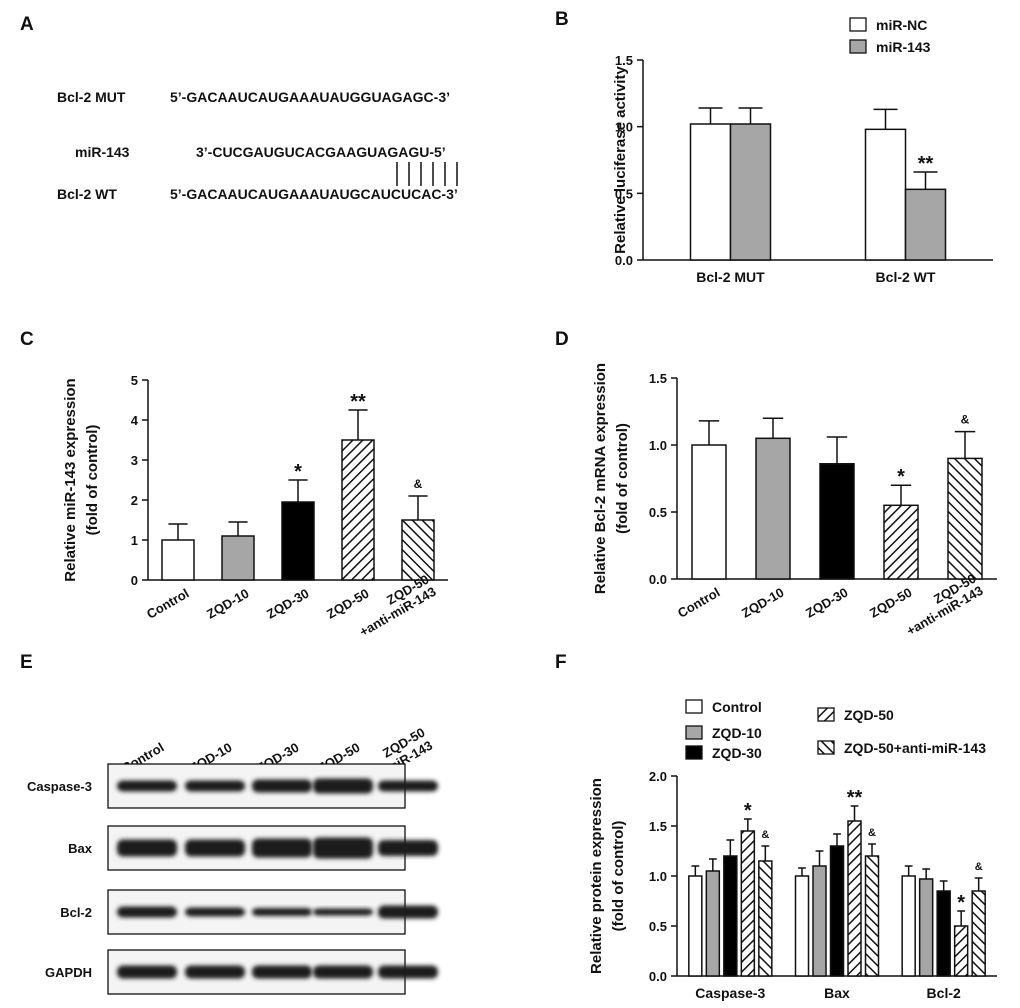  What do you see at coordinates (903, 47) in the screenshot?
I see `legend-label: miR-143` at bounding box center [903, 47].